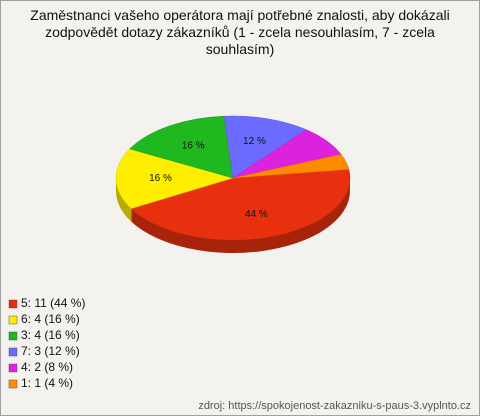 This screenshot has width=480, height=416. I want to click on legend-label: 1: 1 (4 %), so click(47, 383).